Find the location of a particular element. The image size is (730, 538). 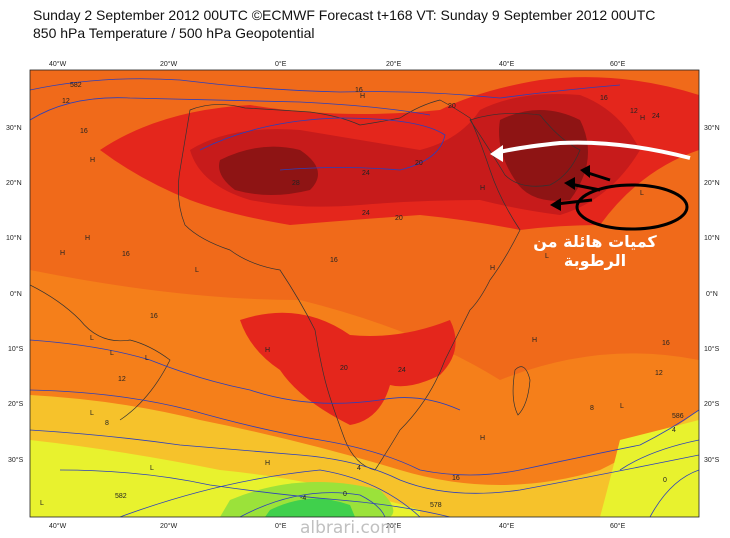

lon-label-top: 60°E is located at coordinates (618, 64).